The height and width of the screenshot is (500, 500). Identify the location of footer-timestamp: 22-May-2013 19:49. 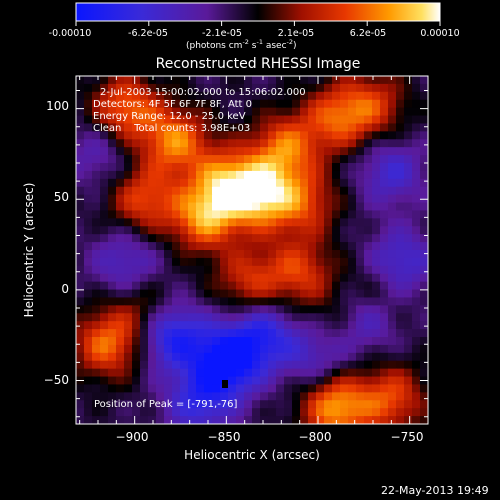
(435, 490).